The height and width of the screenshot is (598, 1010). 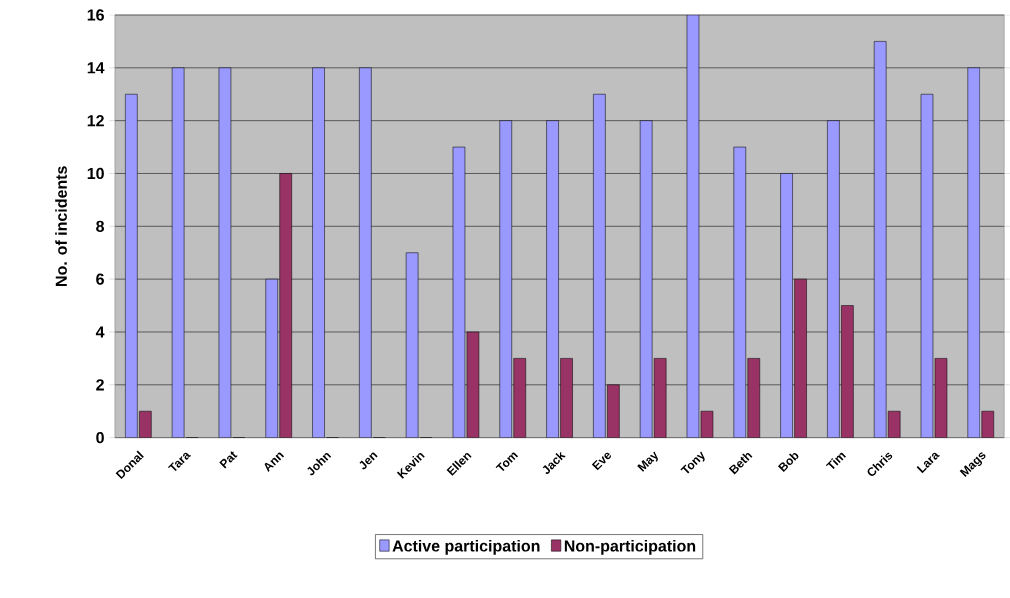 What do you see at coordinates (95, 121) in the screenshot?
I see `y-tick-label: 12` at bounding box center [95, 121].